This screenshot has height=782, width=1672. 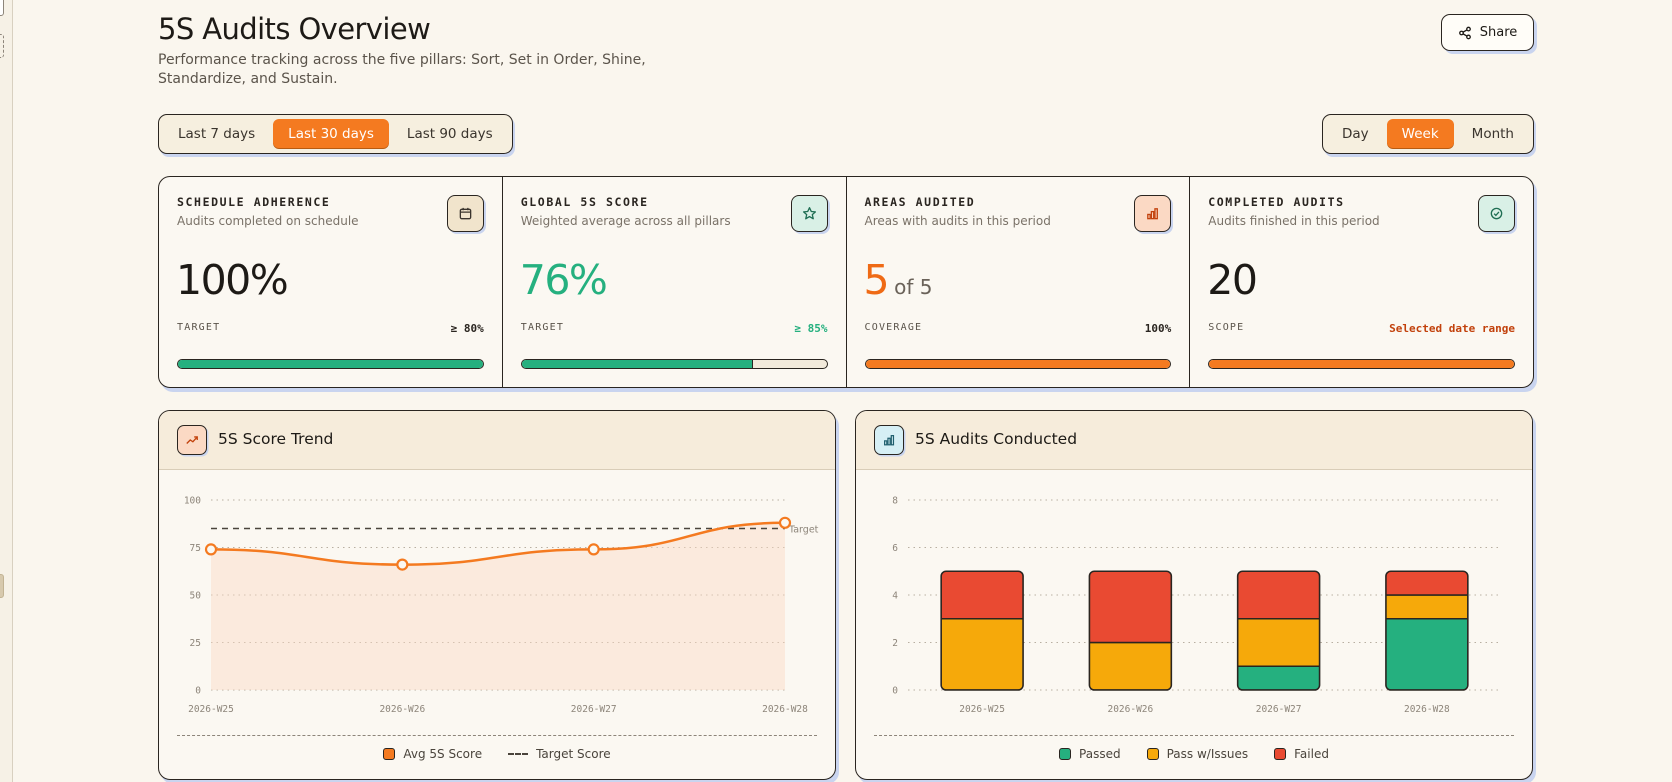 What do you see at coordinates (1496, 213) in the screenshot?
I see `check-circle-icon` at bounding box center [1496, 213].